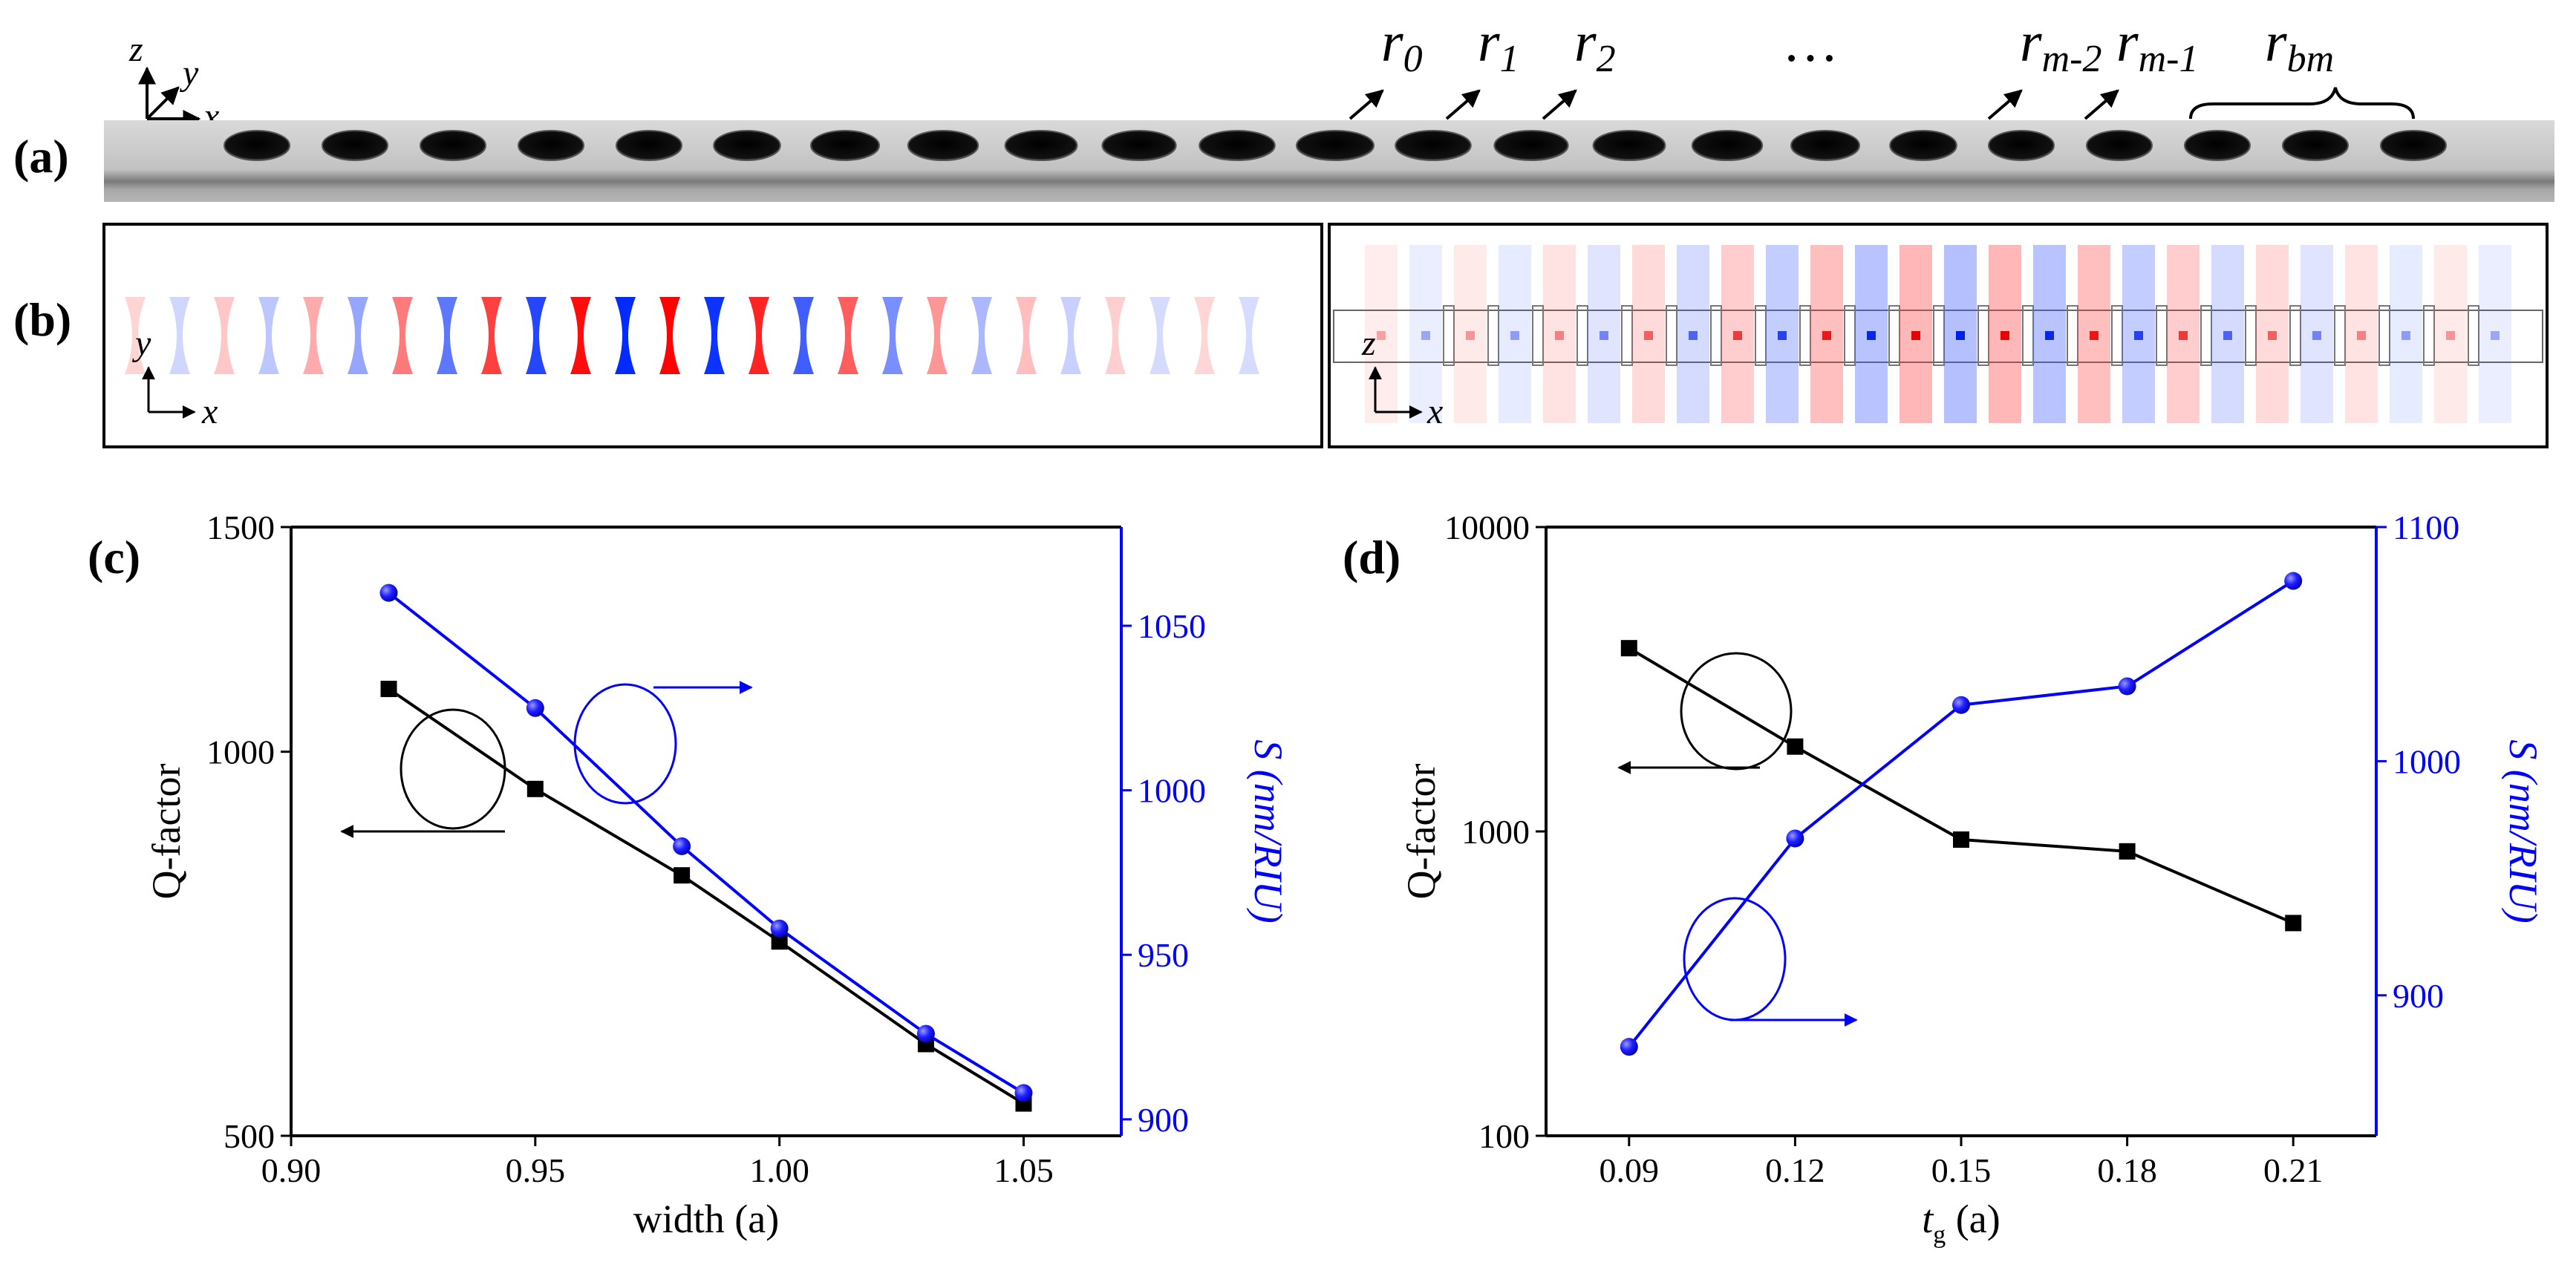  I want to click on radius-label: rm-2, so click(2060, 46).